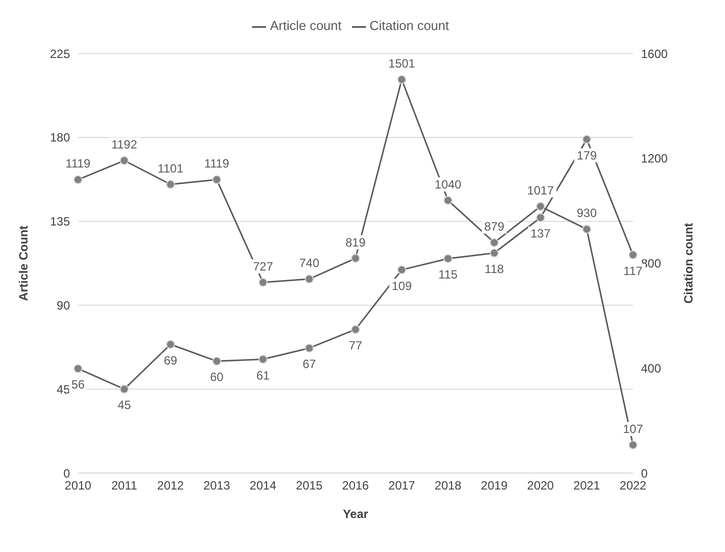 The height and width of the screenshot is (552, 725). Describe the element at coordinates (688, 263) in the screenshot. I see `y2-axis-title: Citation count` at that location.